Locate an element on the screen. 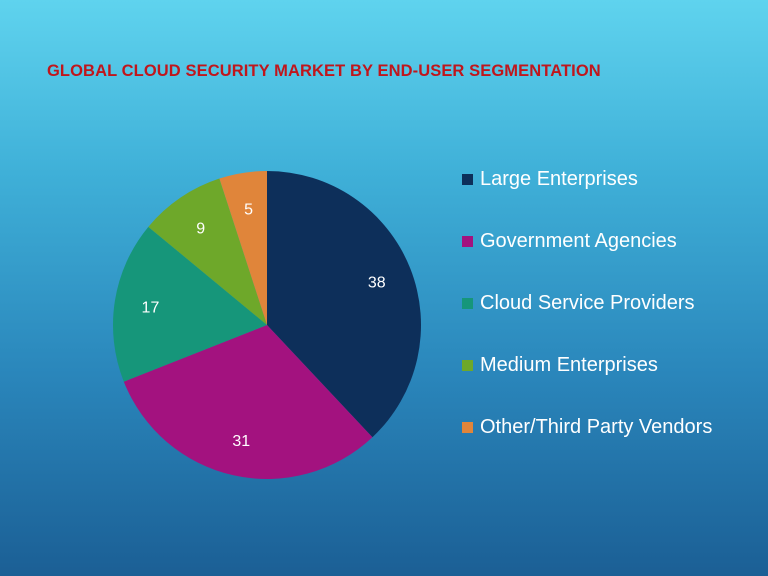  pie-slice-cloud-service-providers is located at coordinates (190, 304).